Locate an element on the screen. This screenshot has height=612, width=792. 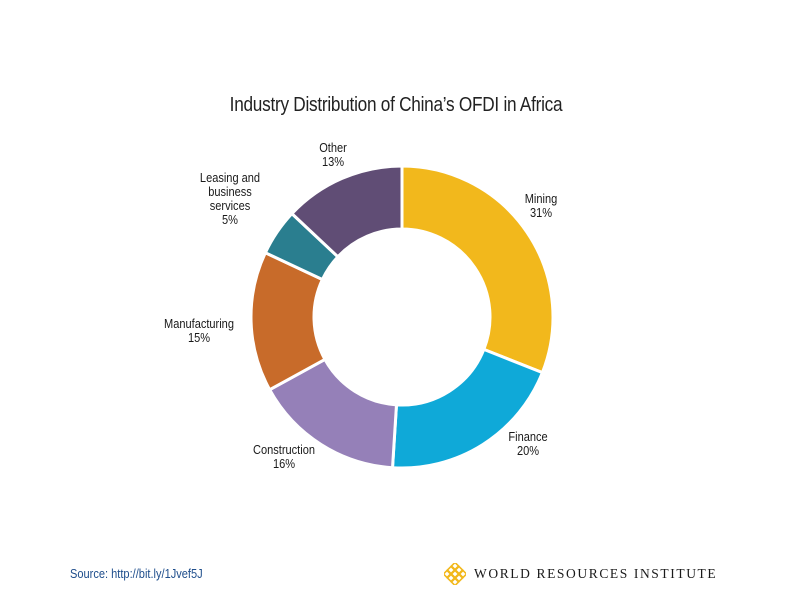
slice-name-label: Manufacturing is located at coordinates (199, 323).